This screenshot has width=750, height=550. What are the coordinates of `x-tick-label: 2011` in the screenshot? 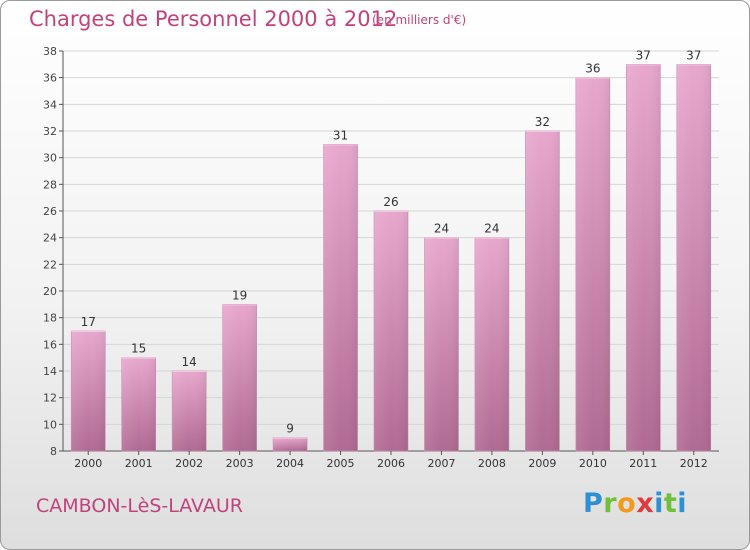 It's located at (643, 463).